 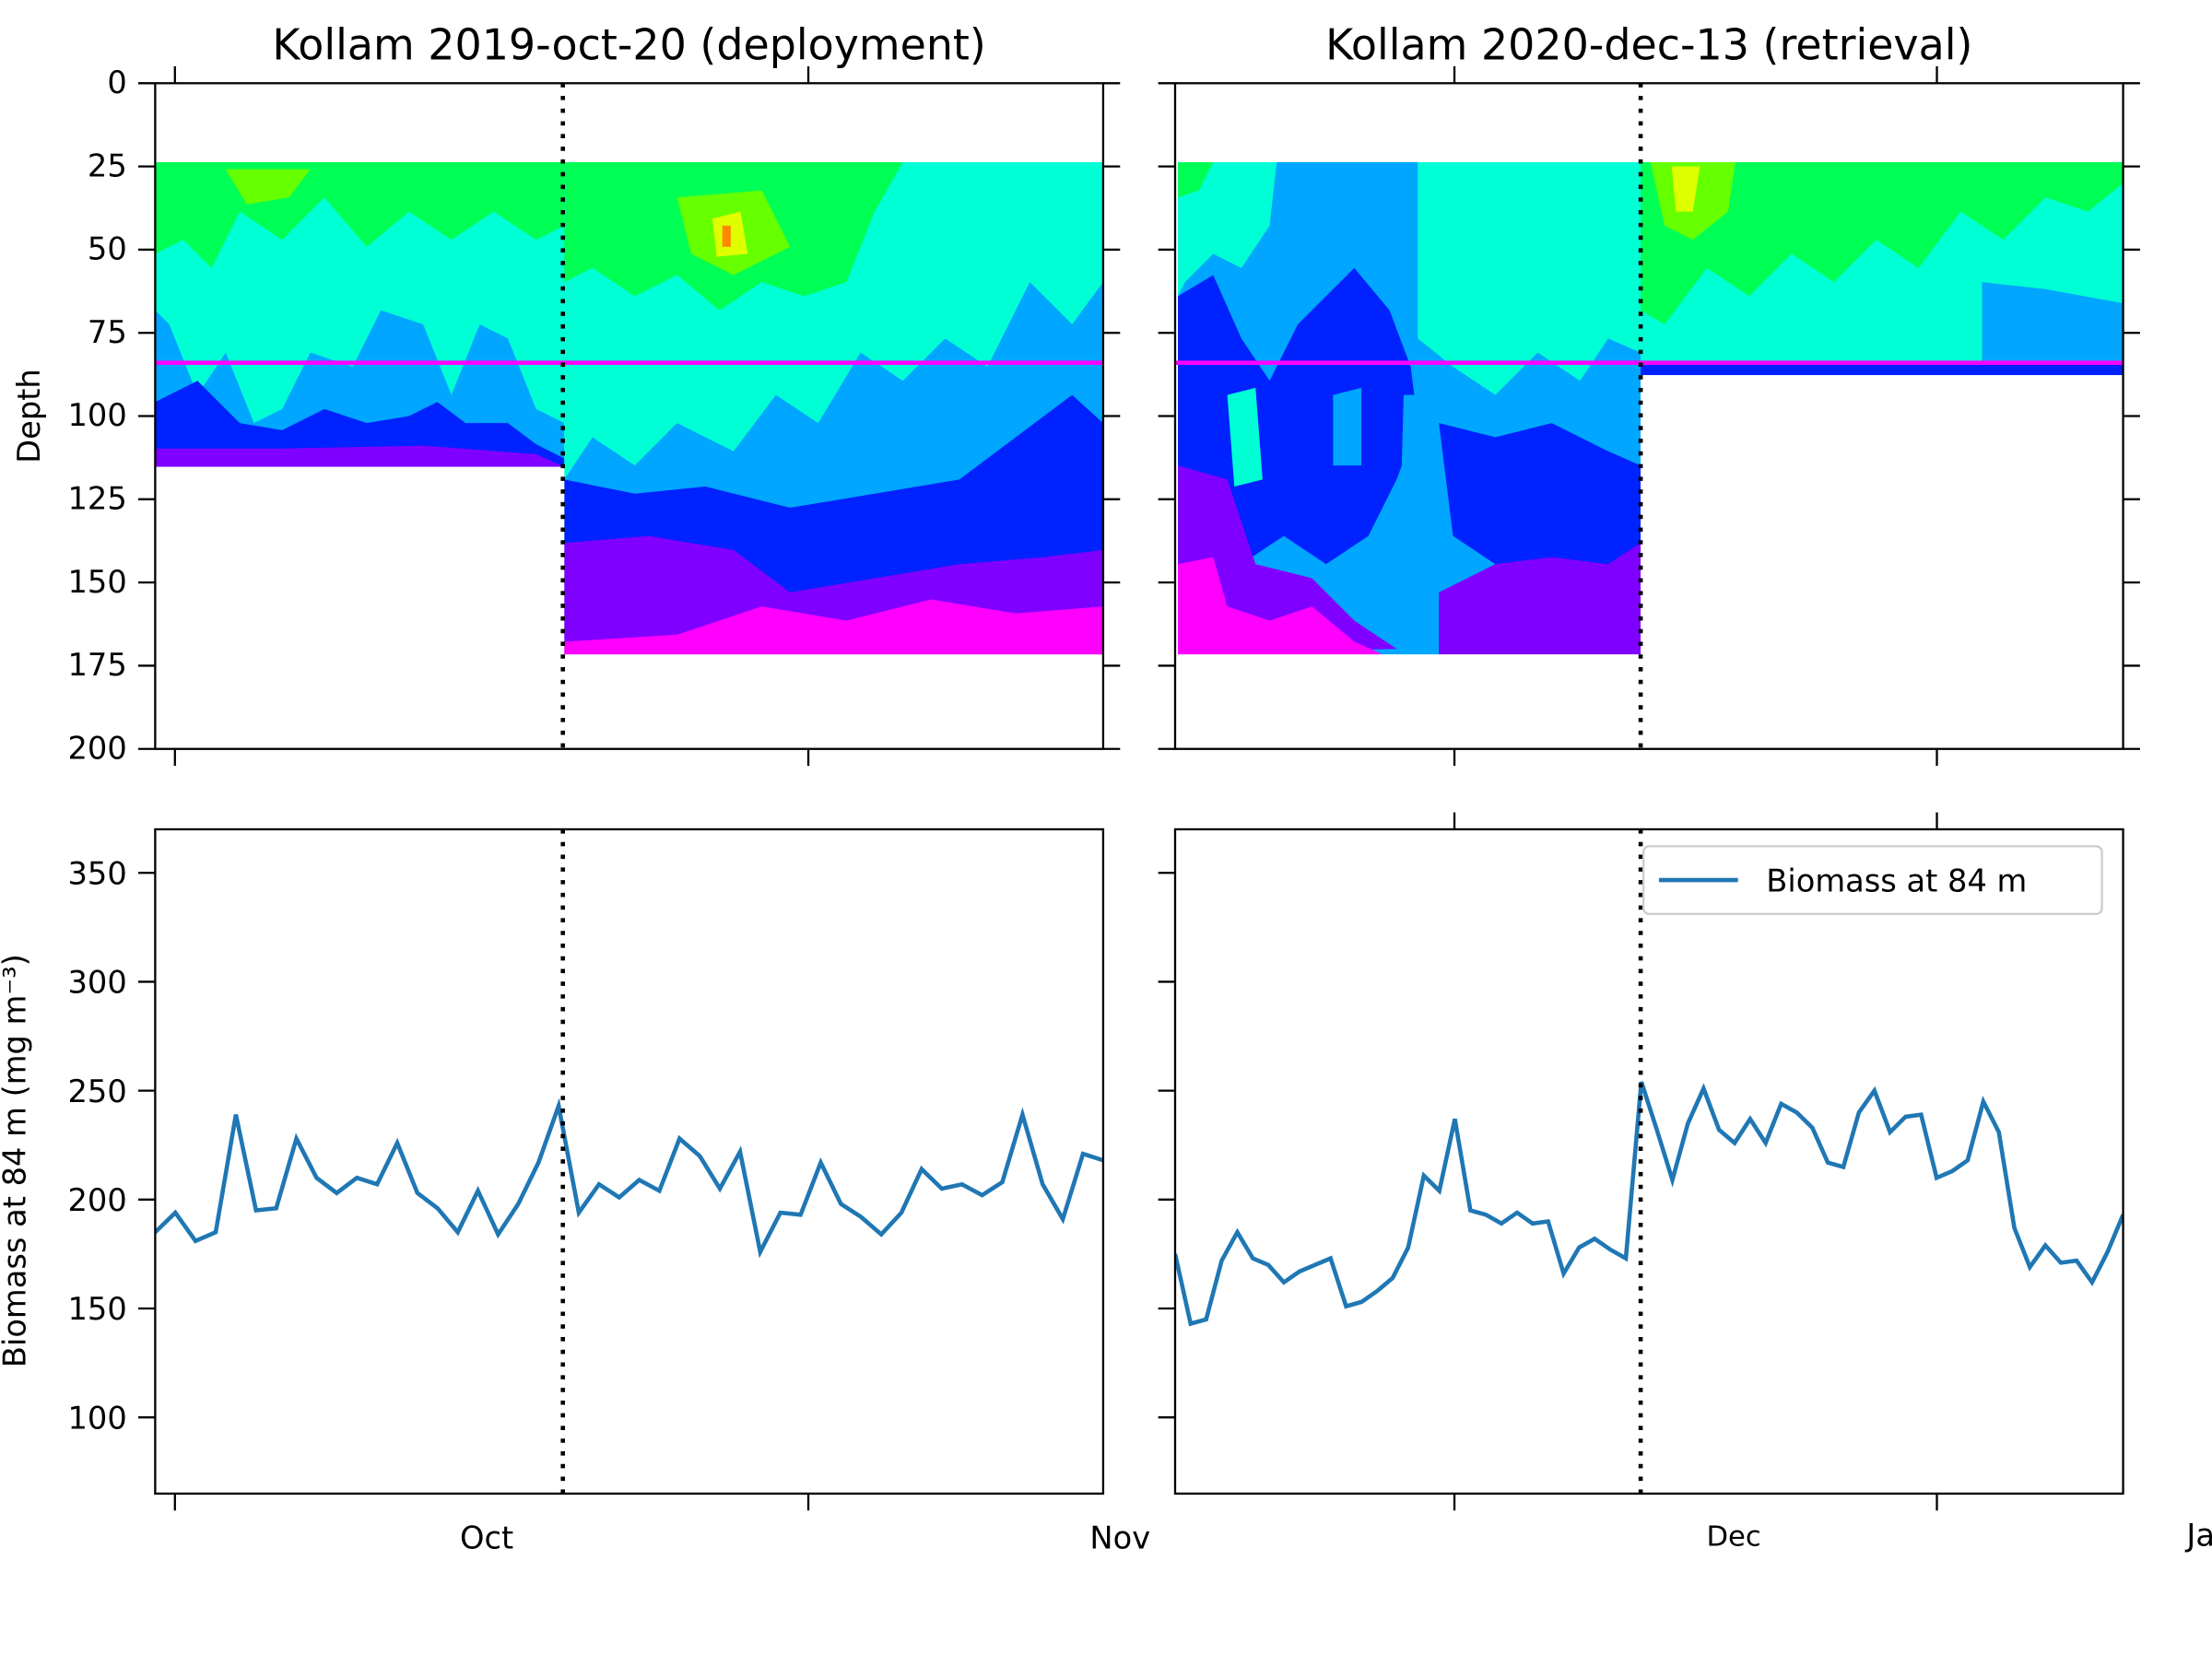 I want to click on panel-title: Kollam 2020-dec-13 (retrieval), so click(x=1648, y=44).